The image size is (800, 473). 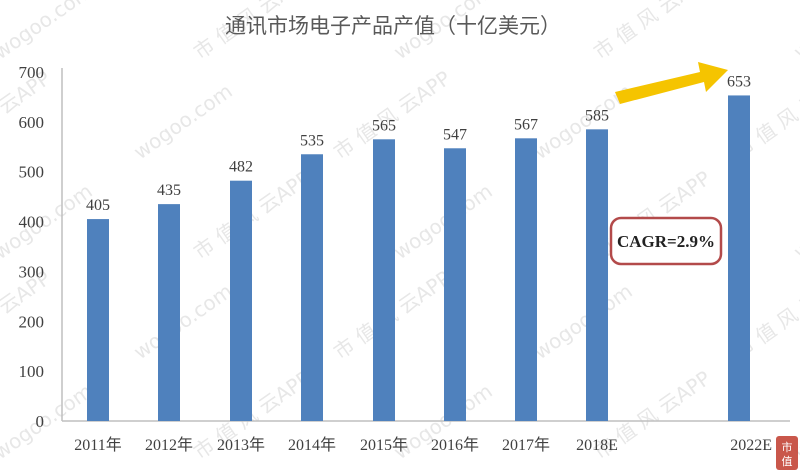 What do you see at coordinates (393, 26) in the screenshot?
I see `chart-title: 通讯市场电子产品产值（十亿美元）` at bounding box center [393, 26].